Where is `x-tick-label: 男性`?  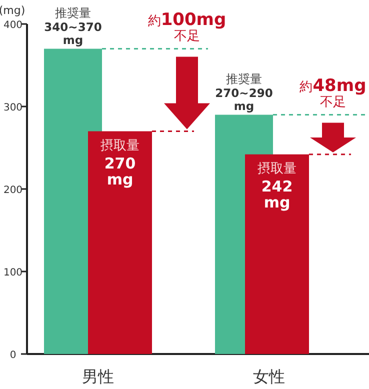
x-tick-label: 男性 is located at coordinates (98, 376).